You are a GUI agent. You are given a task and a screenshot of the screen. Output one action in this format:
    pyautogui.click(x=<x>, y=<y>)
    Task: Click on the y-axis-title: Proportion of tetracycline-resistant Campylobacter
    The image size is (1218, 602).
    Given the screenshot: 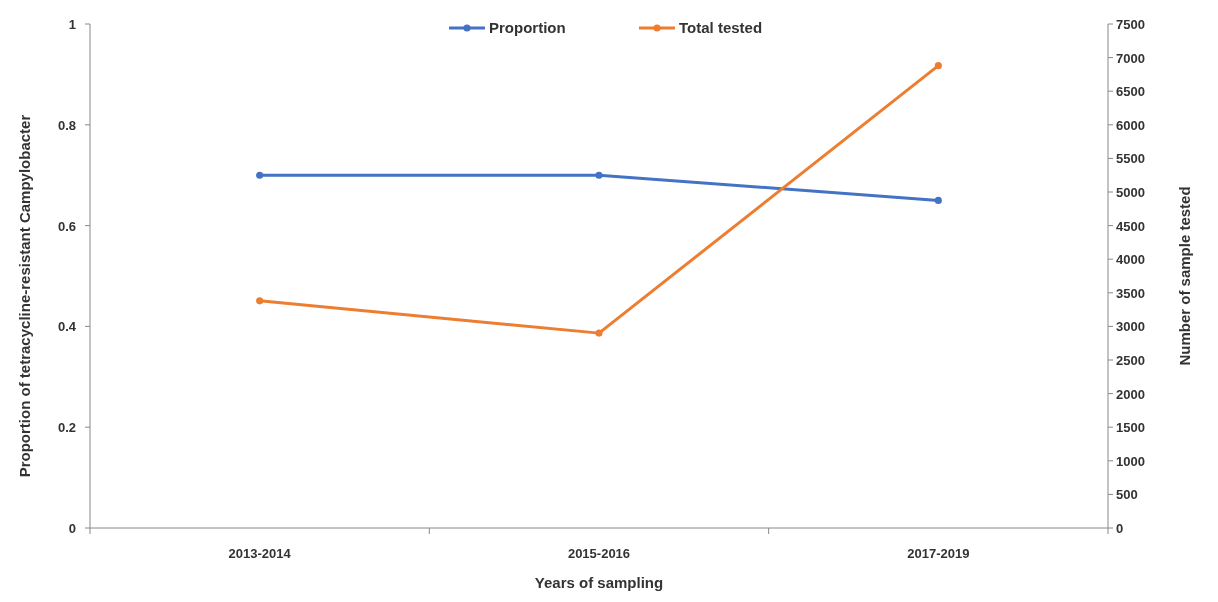 What is the action you would take?
    pyautogui.click(x=24, y=296)
    